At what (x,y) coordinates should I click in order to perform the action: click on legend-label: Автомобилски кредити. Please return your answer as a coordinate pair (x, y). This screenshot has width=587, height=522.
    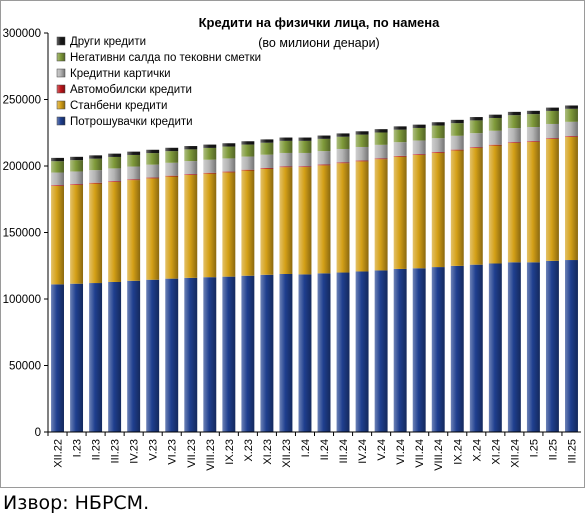
    Looking at the image, I should click on (131, 90).